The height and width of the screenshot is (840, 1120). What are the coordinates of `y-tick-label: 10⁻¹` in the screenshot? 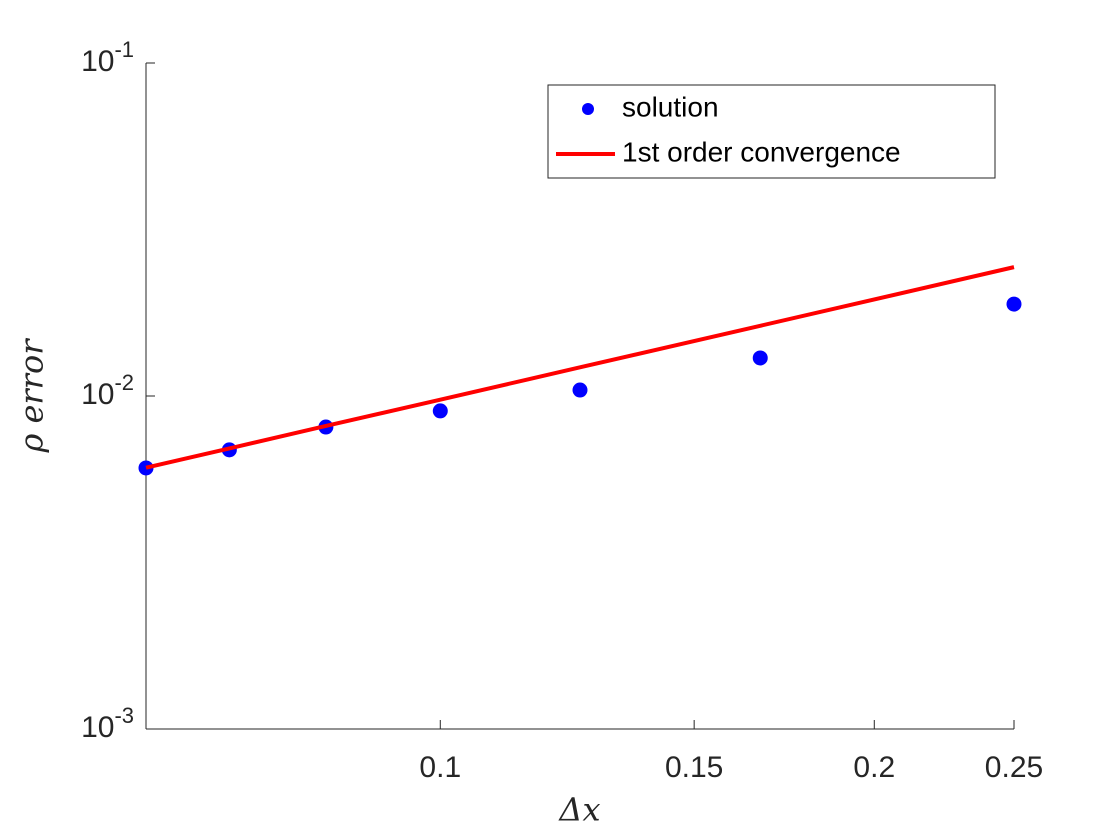 It's located at (107, 57).